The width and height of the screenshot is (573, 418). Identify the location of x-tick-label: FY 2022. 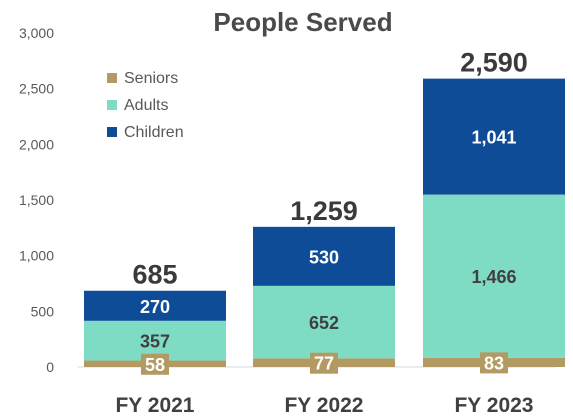
(323, 405).